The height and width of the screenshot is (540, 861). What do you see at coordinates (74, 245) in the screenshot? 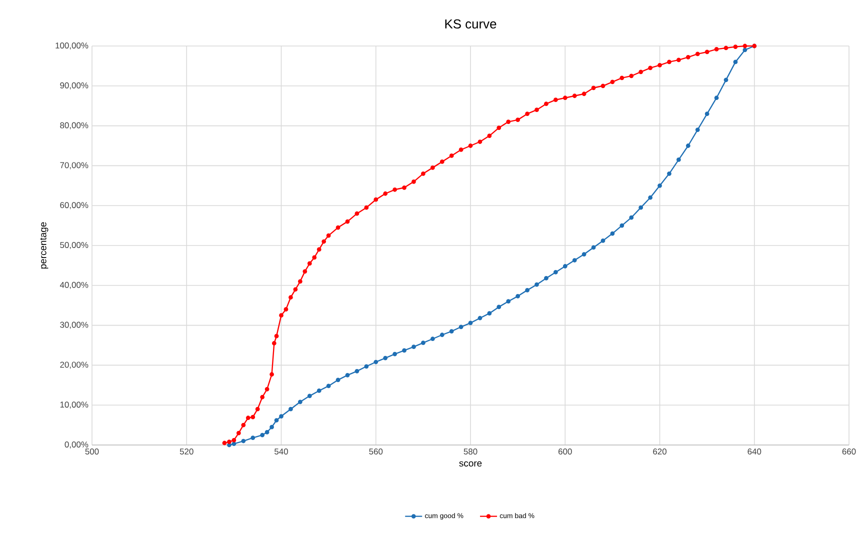
I see `y-tick-label: 50,00%` at bounding box center [74, 245].